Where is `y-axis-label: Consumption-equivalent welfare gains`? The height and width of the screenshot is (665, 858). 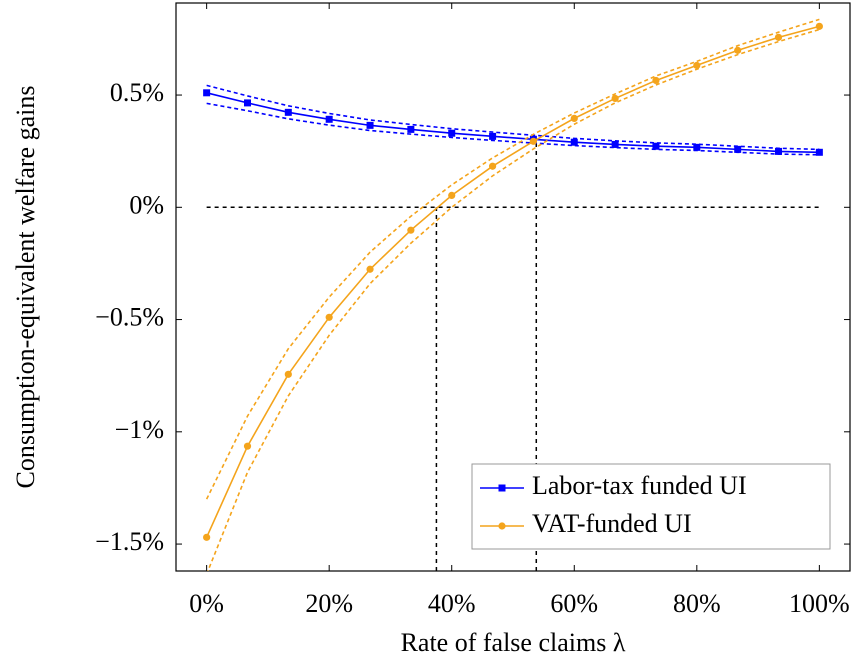
y-axis-label: Consumption-equivalent welfare gains is located at coordinates (25, 287).